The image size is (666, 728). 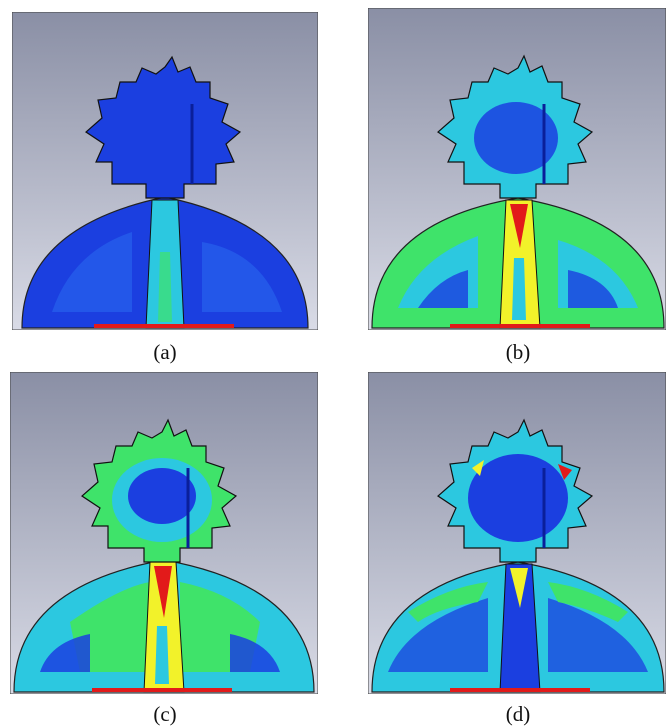 What do you see at coordinates (518, 714) in the screenshot?
I see `caption-d: (d)` at bounding box center [518, 714].